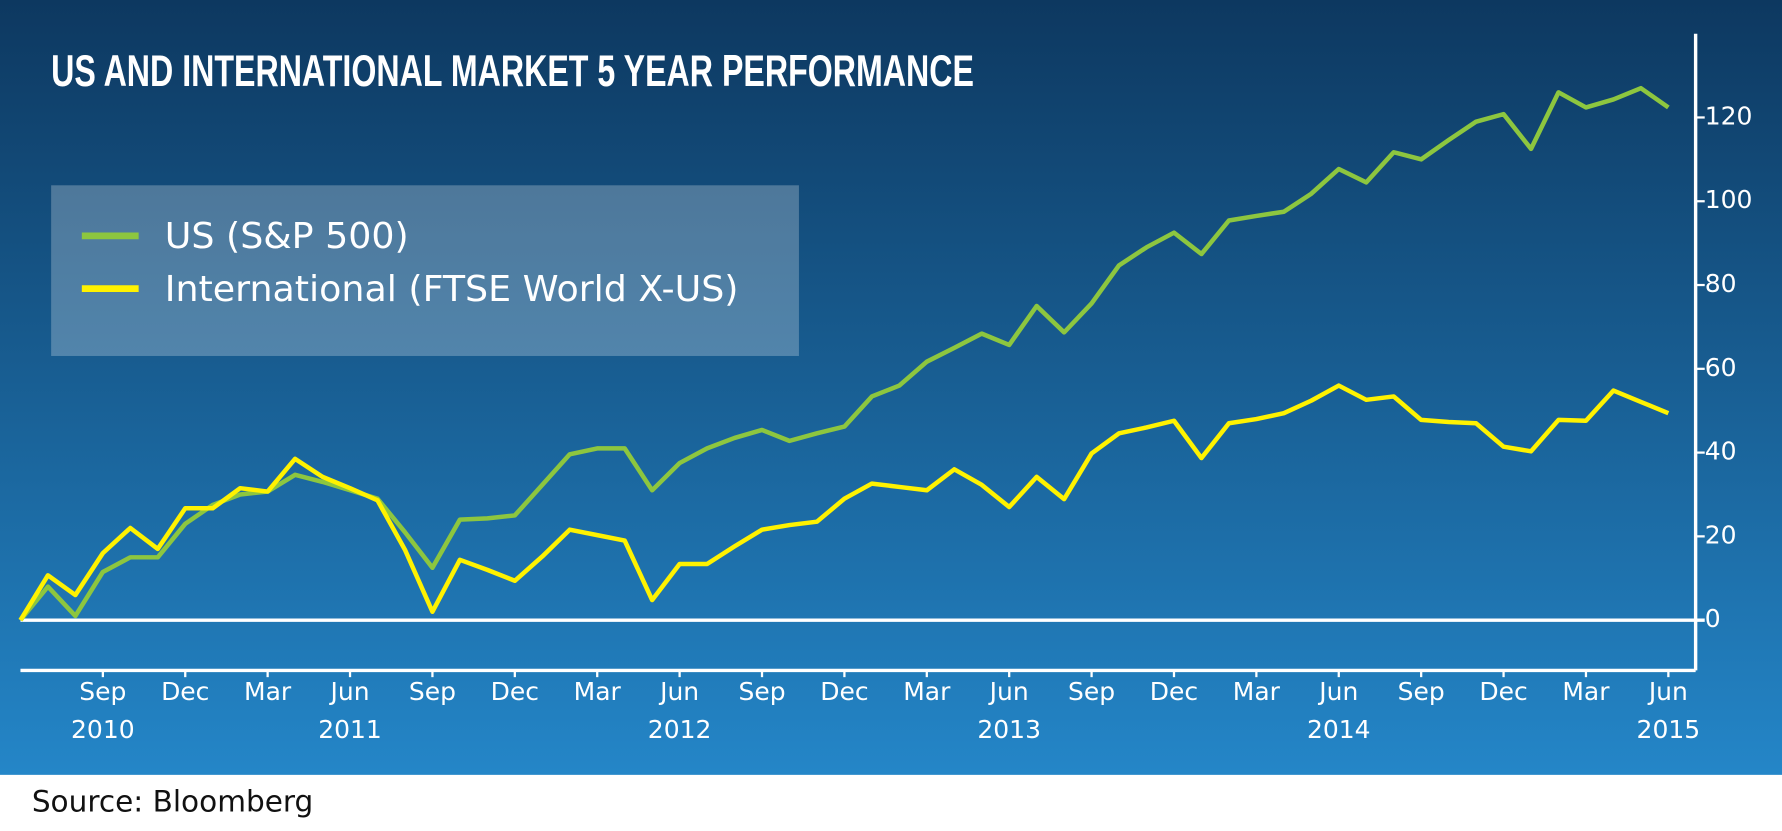 The width and height of the screenshot is (1782, 831). I want to click on y-tick-label: 100, so click(1729, 199).